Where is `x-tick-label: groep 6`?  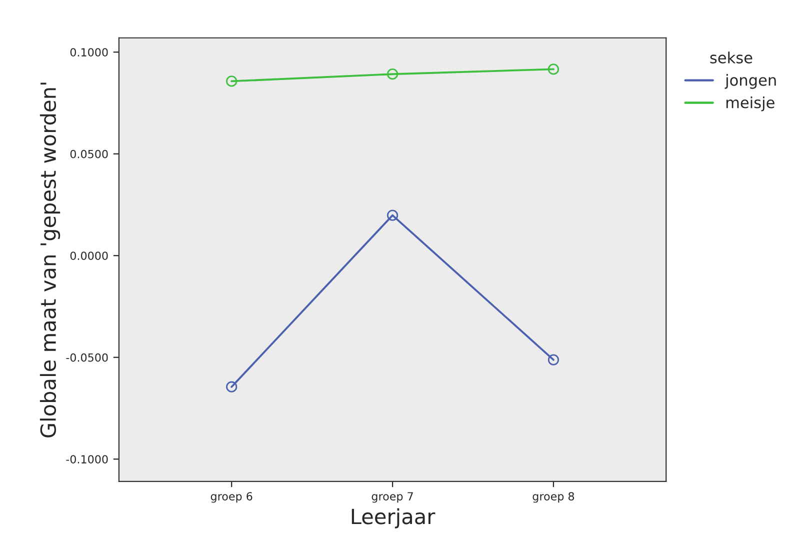 x-tick-label: groep 6 is located at coordinates (231, 497).